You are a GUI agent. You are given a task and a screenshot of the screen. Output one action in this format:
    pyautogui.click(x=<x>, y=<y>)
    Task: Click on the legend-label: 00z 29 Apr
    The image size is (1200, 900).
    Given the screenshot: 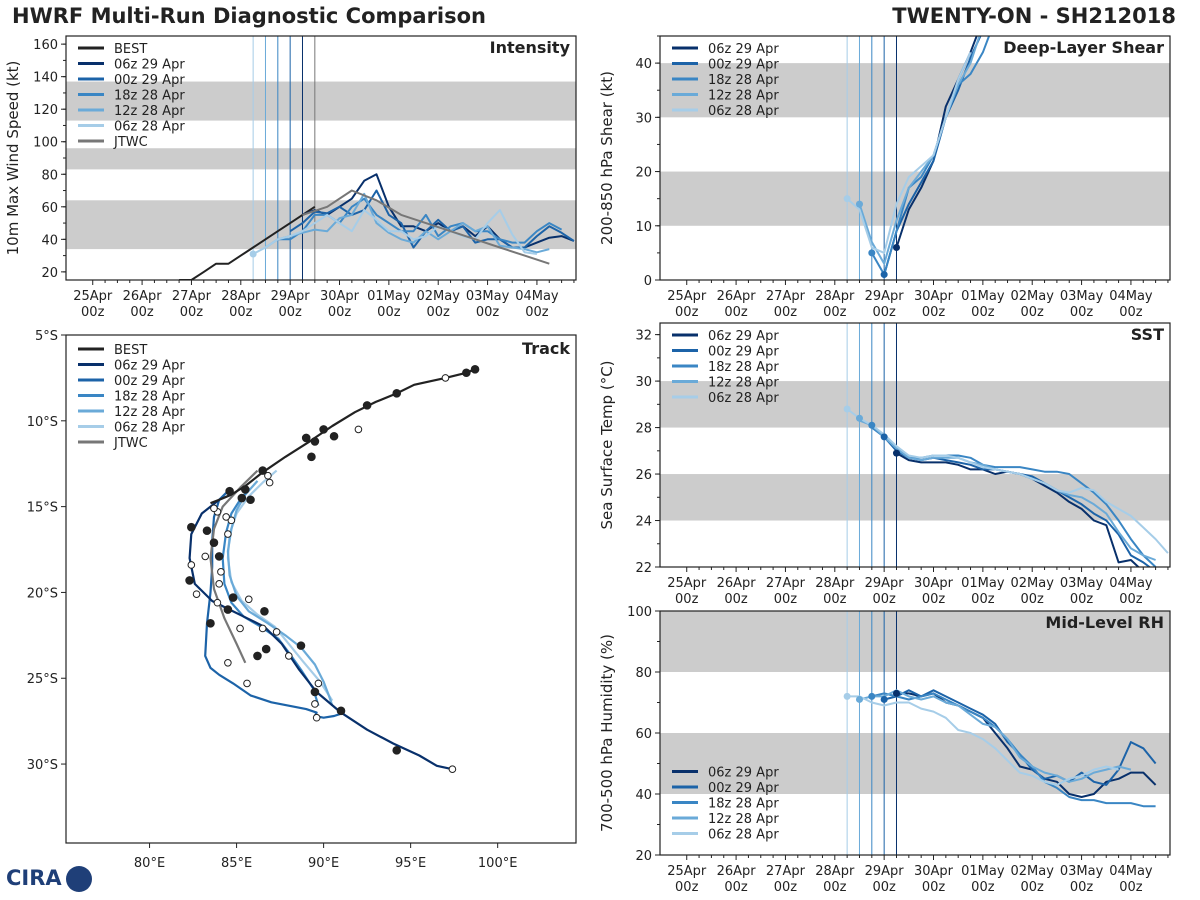 What is the action you would take?
    pyautogui.click(x=149, y=381)
    